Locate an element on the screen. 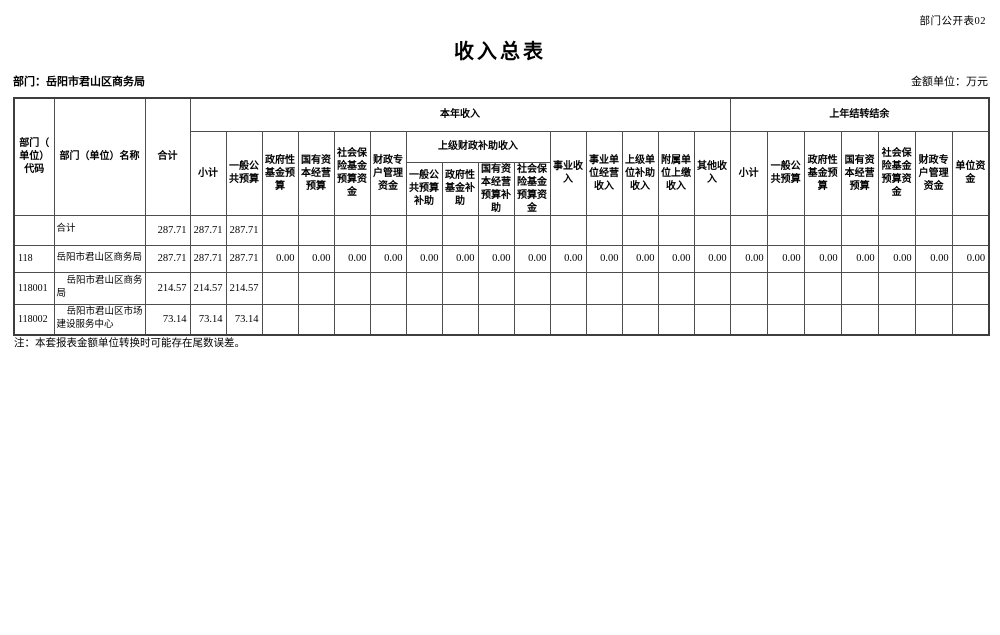 The width and height of the screenshot is (1000, 635). cell-unit-name: 岳阳市君山区商务局 is located at coordinates (99, 288).